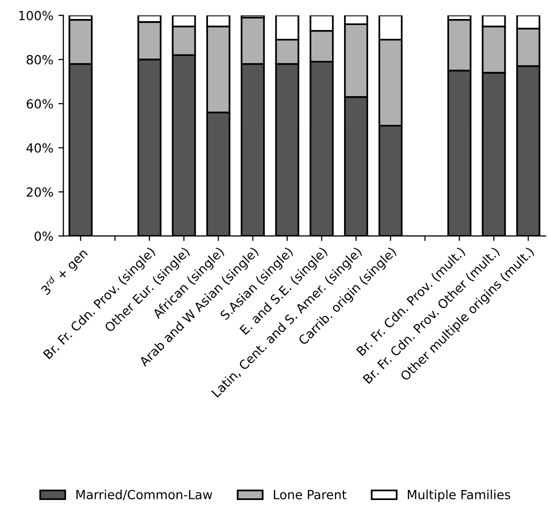 The height and width of the screenshot is (513, 551). What do you see at coordinates (64, 272) in the screenshot?
I see `x-tick-label: 3$^{rd}$ + gen` at bounding box center [64, 272].